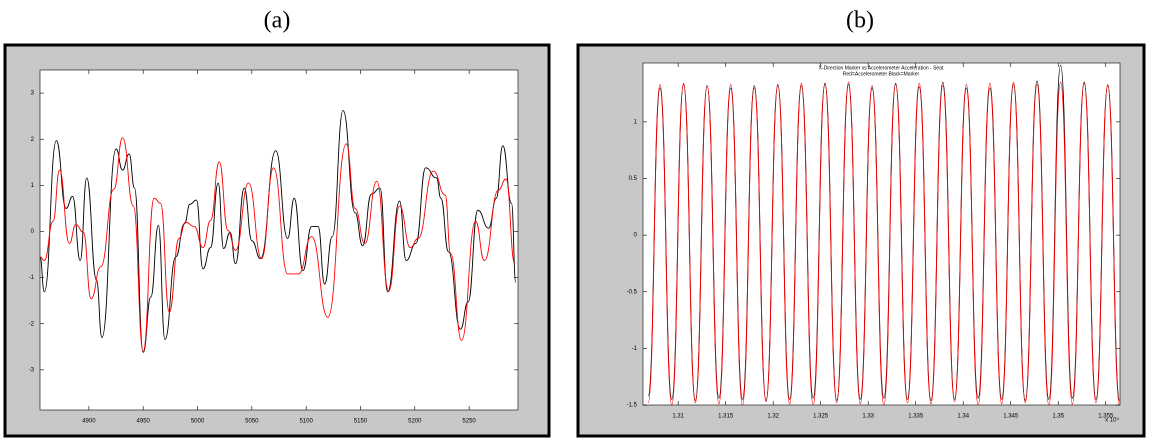 The width and height of the screenshot is (1149, 438). I want to click on x-tick-label: 1.355, so click(1106, 417).